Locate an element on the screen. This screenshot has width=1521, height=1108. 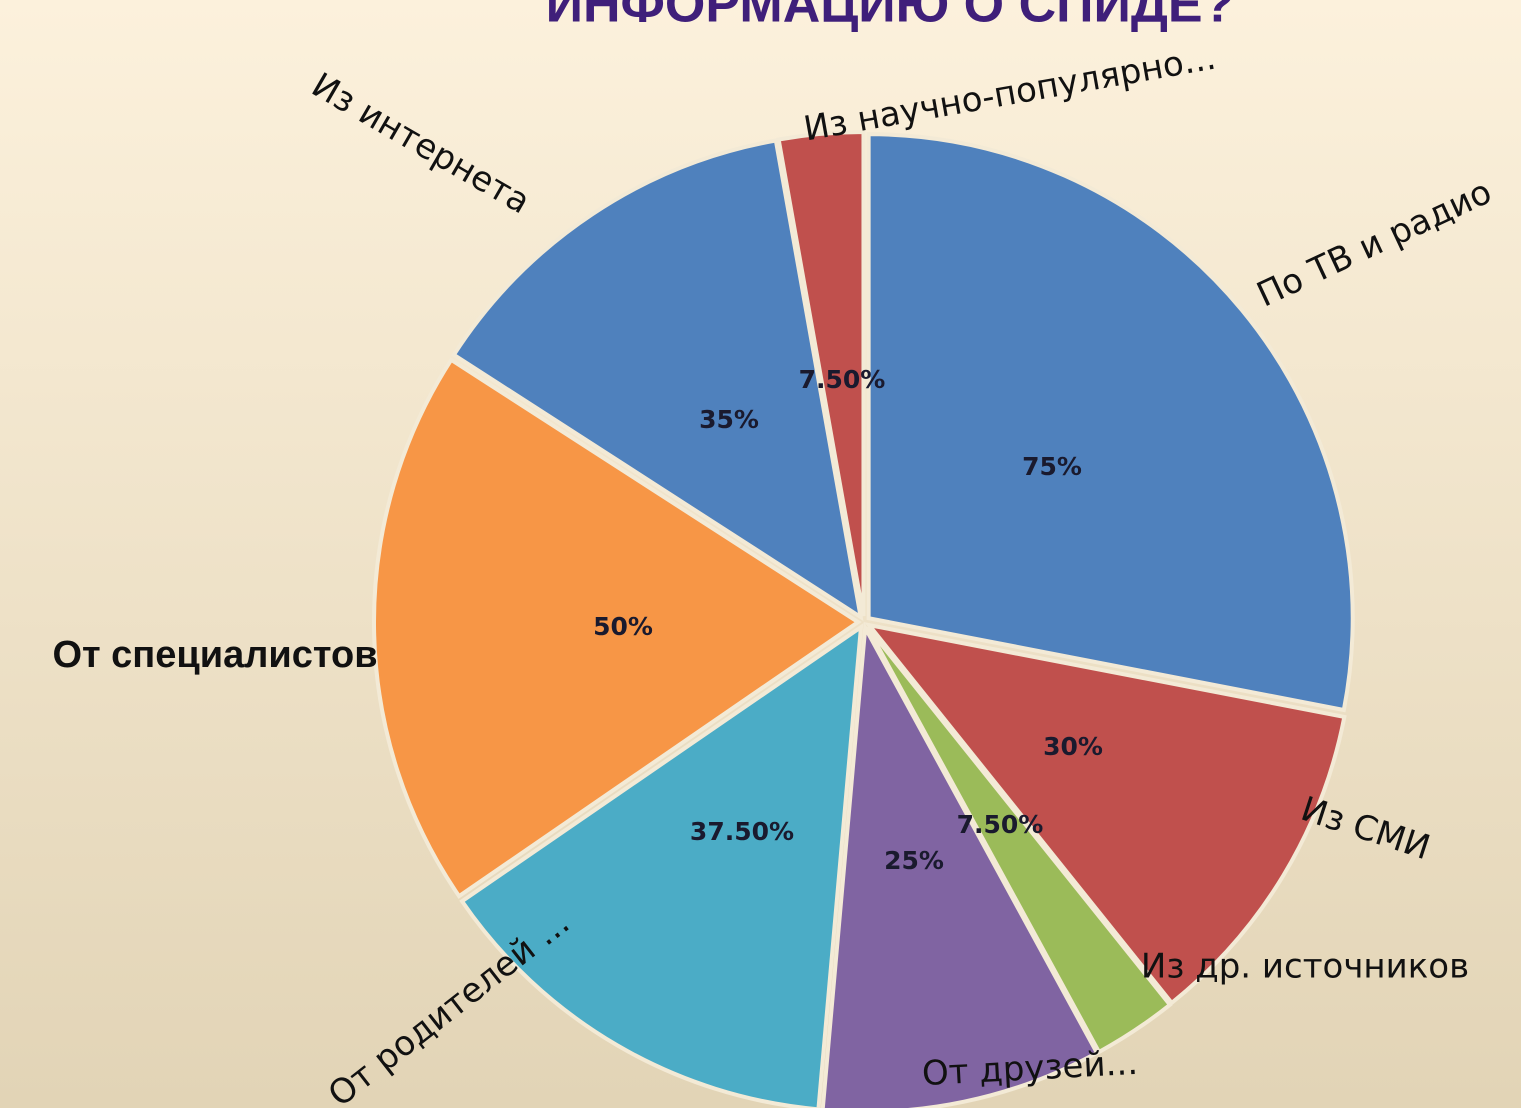
value-label: 25% is located at coordinates (914, 860).